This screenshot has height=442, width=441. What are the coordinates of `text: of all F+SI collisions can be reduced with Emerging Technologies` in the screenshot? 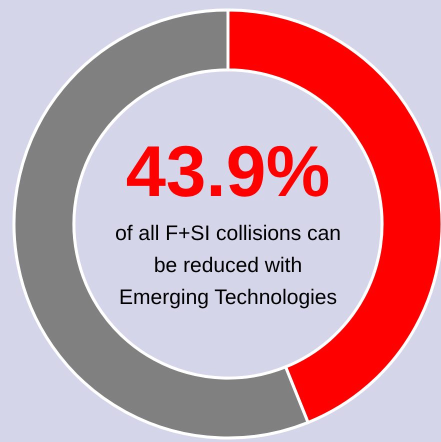 It's located at (228, 265).